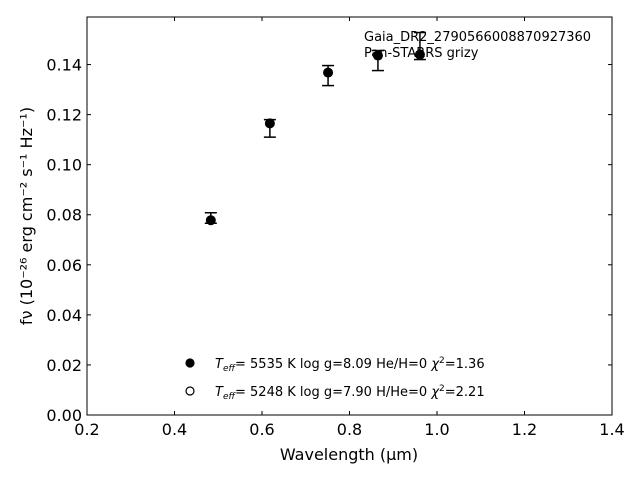 The width and height of the screenshot is (640, 484). What do you see at coordinates (436, 429) in the screenshot?
I see `x-tick-label: 1.0` at bounding box center [436, 429].